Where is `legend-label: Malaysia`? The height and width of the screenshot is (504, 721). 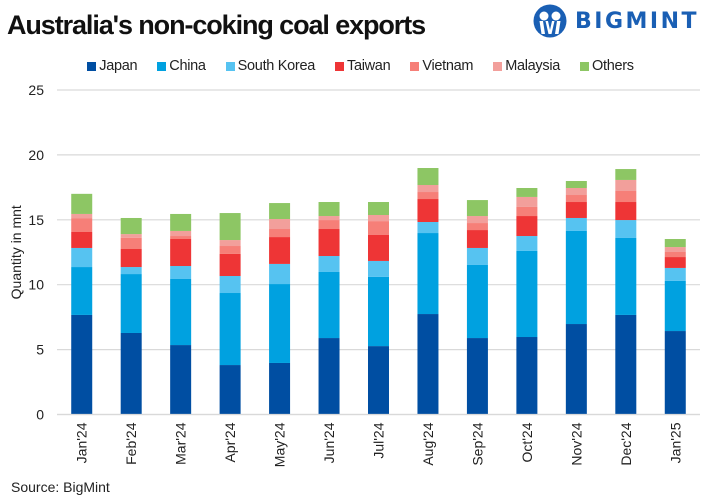
legend-label: Malaysia is located at coordinates (533, 66).